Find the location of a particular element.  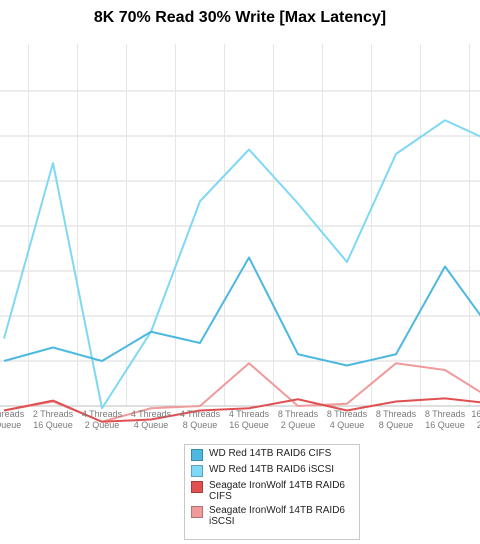

series-line is located at coordinates (241, 410).